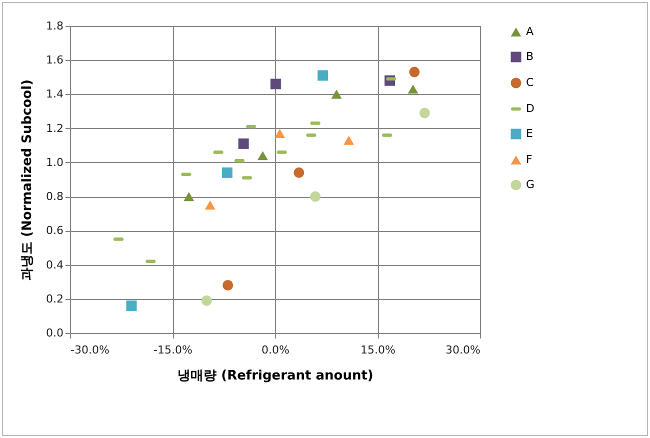  Describe the element at coordinates (276, 376) in the screenshot. I see `x-axis-title: 냉매량 (Refrigerant anount)` at that location.